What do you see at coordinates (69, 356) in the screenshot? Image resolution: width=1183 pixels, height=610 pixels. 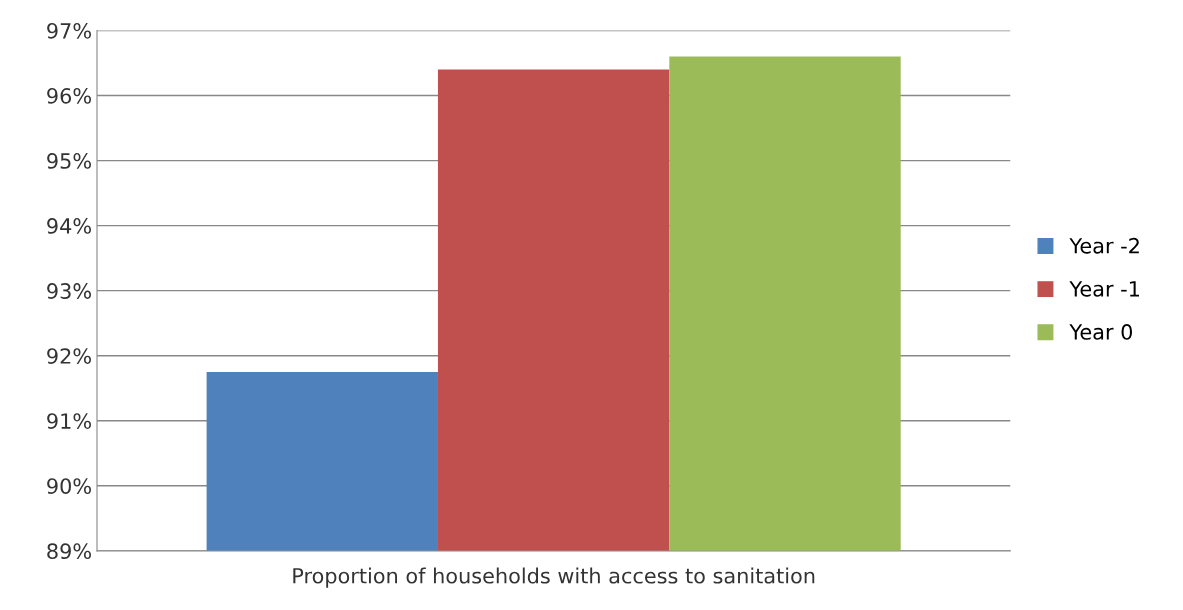 I see `y-tick-label: 92%` at bounding box center [69, 356].